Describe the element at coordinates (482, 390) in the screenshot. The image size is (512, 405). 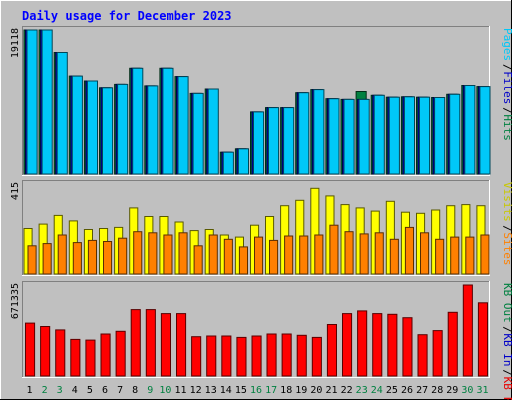
I see `x-label-day-31: 31` at that location.